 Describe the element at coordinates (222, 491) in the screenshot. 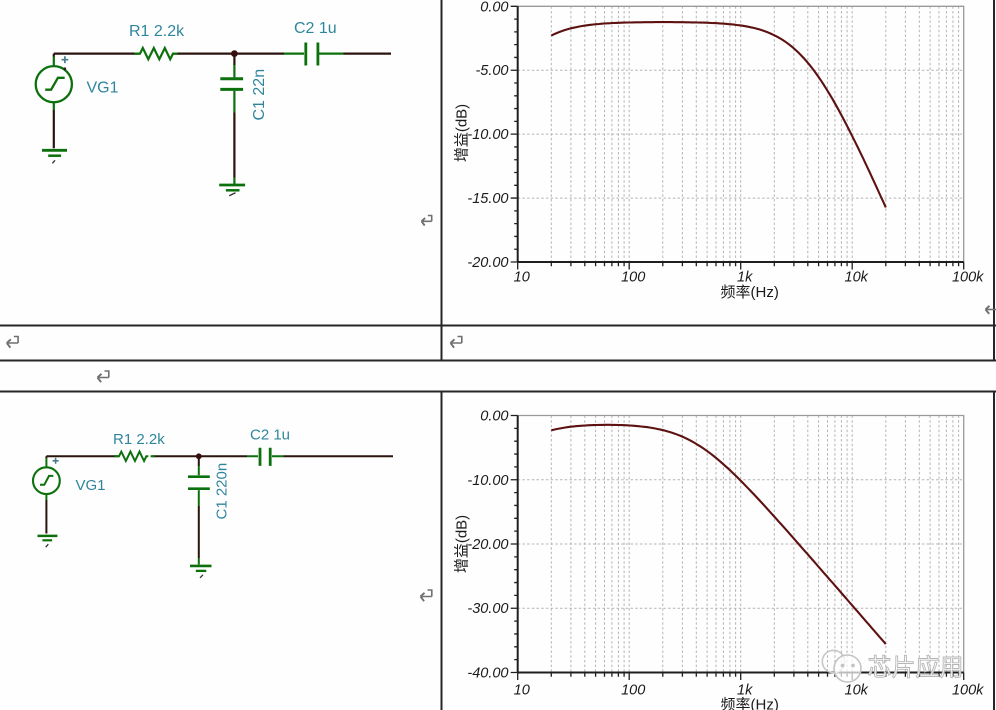

I see `svg-text: C1 220n` at that location.